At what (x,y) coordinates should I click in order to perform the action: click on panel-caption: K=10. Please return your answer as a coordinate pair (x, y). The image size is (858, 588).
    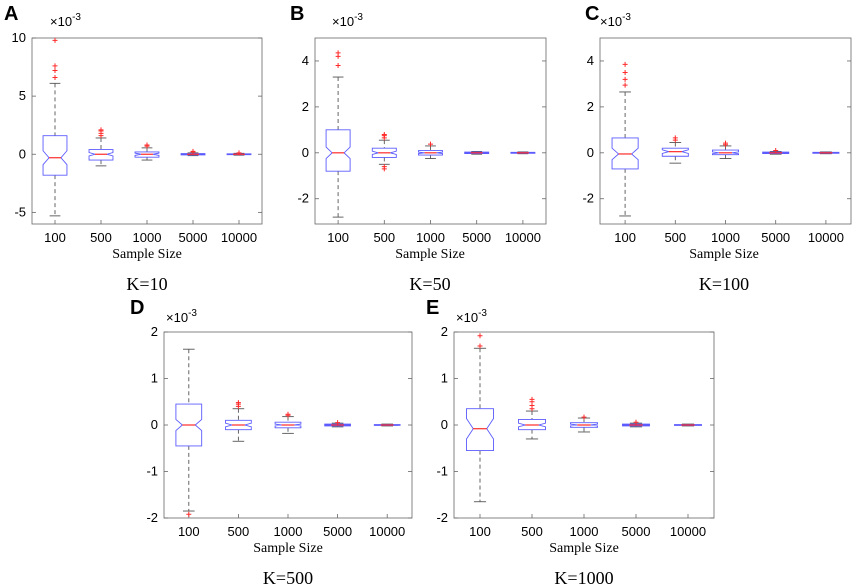
    Looking at the image, I should click on (146, 284).